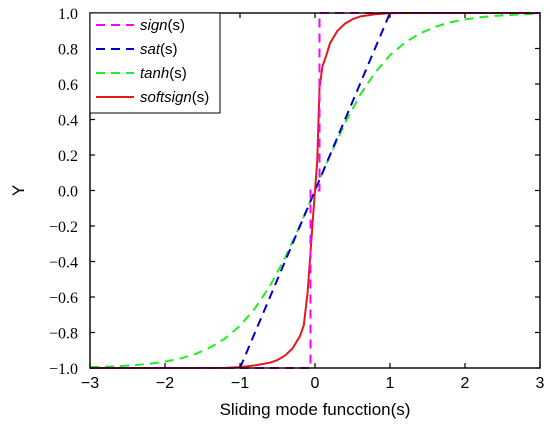 This screenshot has width=550, height=427. I want to click on legend-label-softsign: softsign(s), so click(174, 97).